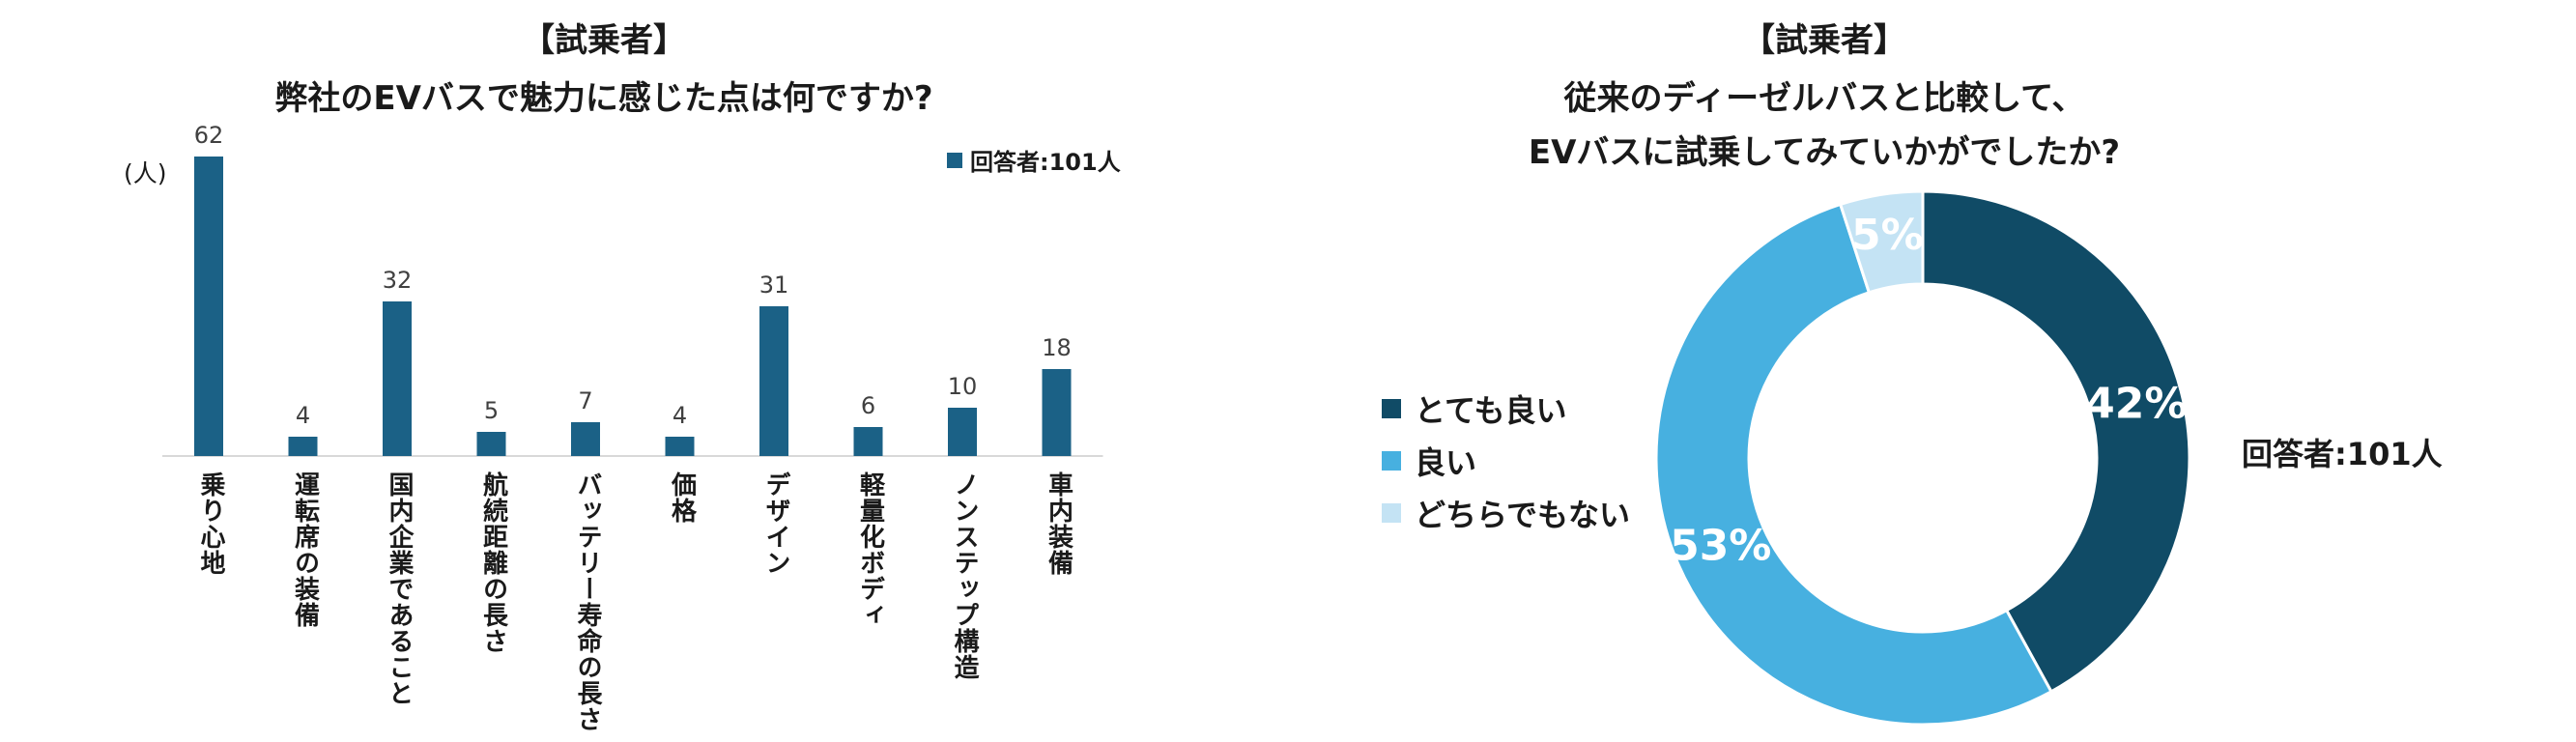 This screenshot has width=2576, height=742. What do you see at coordinates (1392, 461) in the screenshot?
I see `legend-swatch-good` at bounding box center [1392, 461].